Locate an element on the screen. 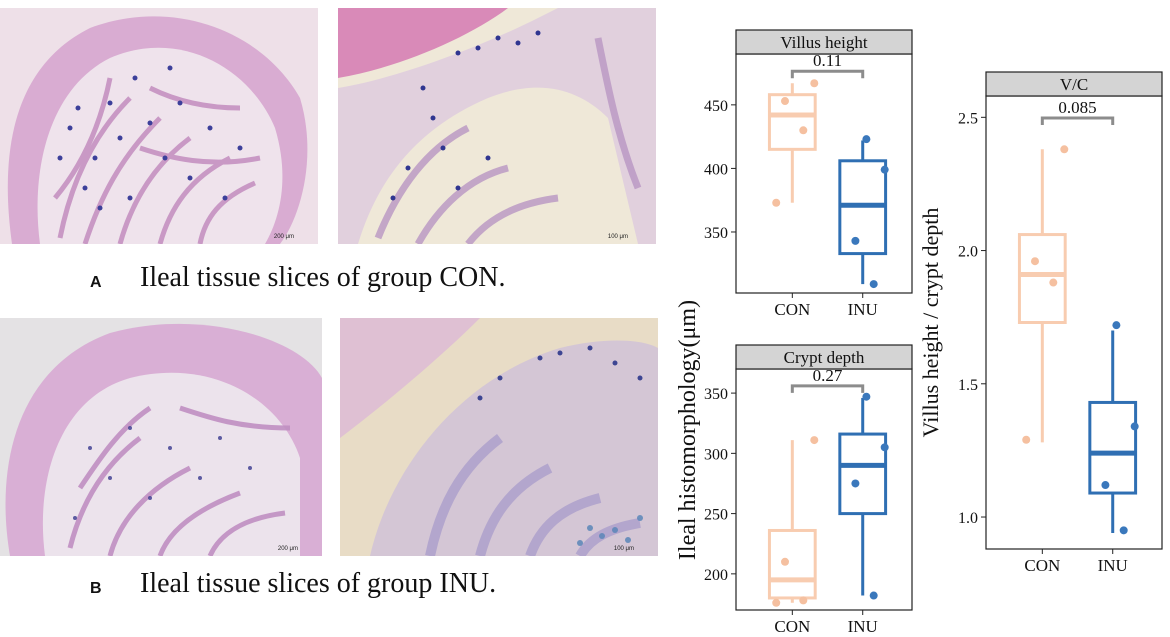 This screenshot has height=637, width=1170. y-tick-label: 300 is located at coordinates (716, 454).